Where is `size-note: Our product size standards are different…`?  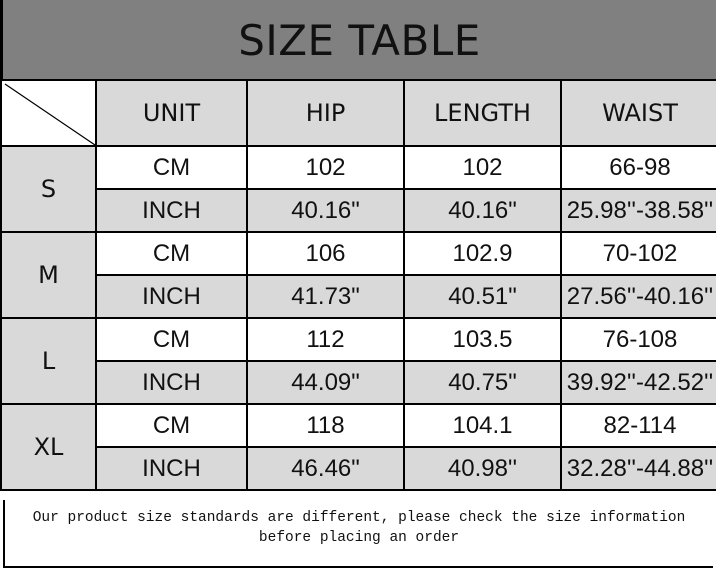
size-note: Our product size standards are different… is located at coordinates (358, 534).